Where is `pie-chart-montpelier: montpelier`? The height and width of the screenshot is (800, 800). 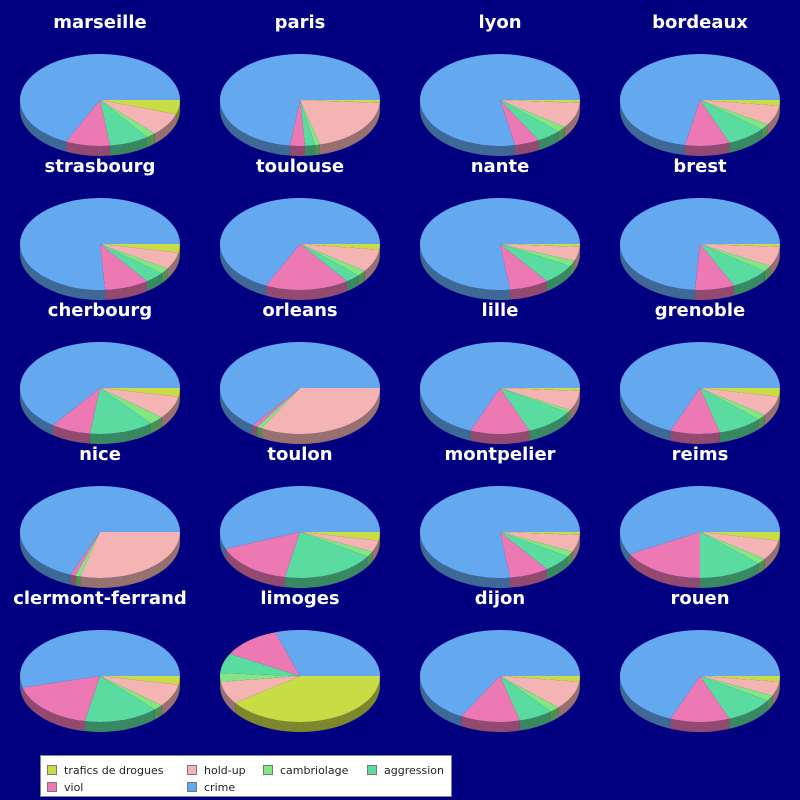 pie-chart-montpelier: montpelier is located at coordinates (500, 516).